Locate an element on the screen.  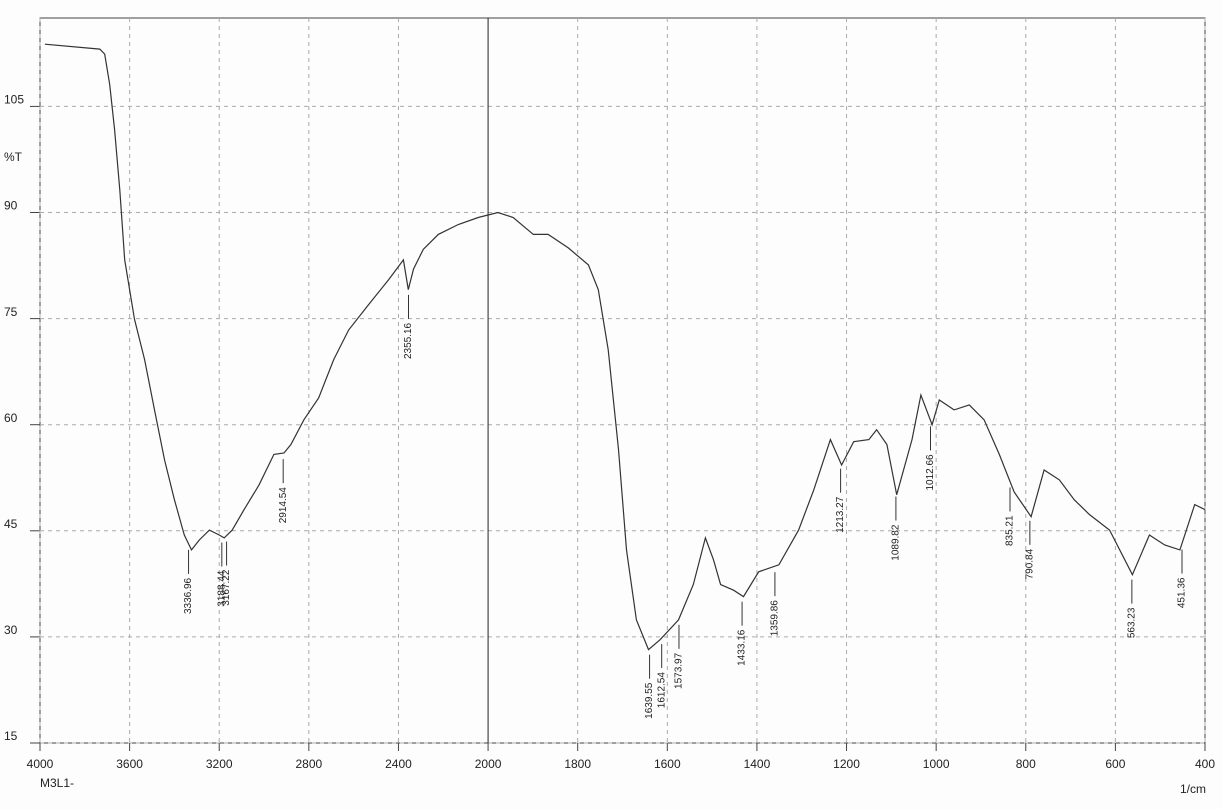
y-tick-label: 15 is located at coordinates (11, 736).